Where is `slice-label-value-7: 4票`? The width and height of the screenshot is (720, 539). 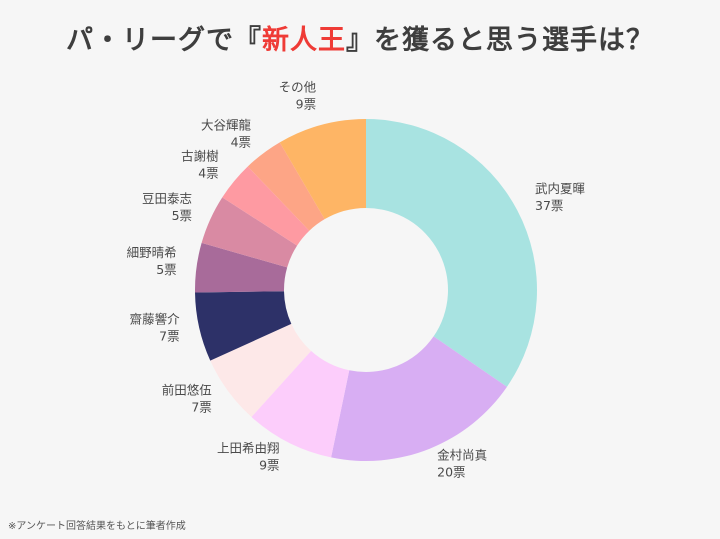 slice-label-value-7: 4票 is located at coordinates (208, 172).